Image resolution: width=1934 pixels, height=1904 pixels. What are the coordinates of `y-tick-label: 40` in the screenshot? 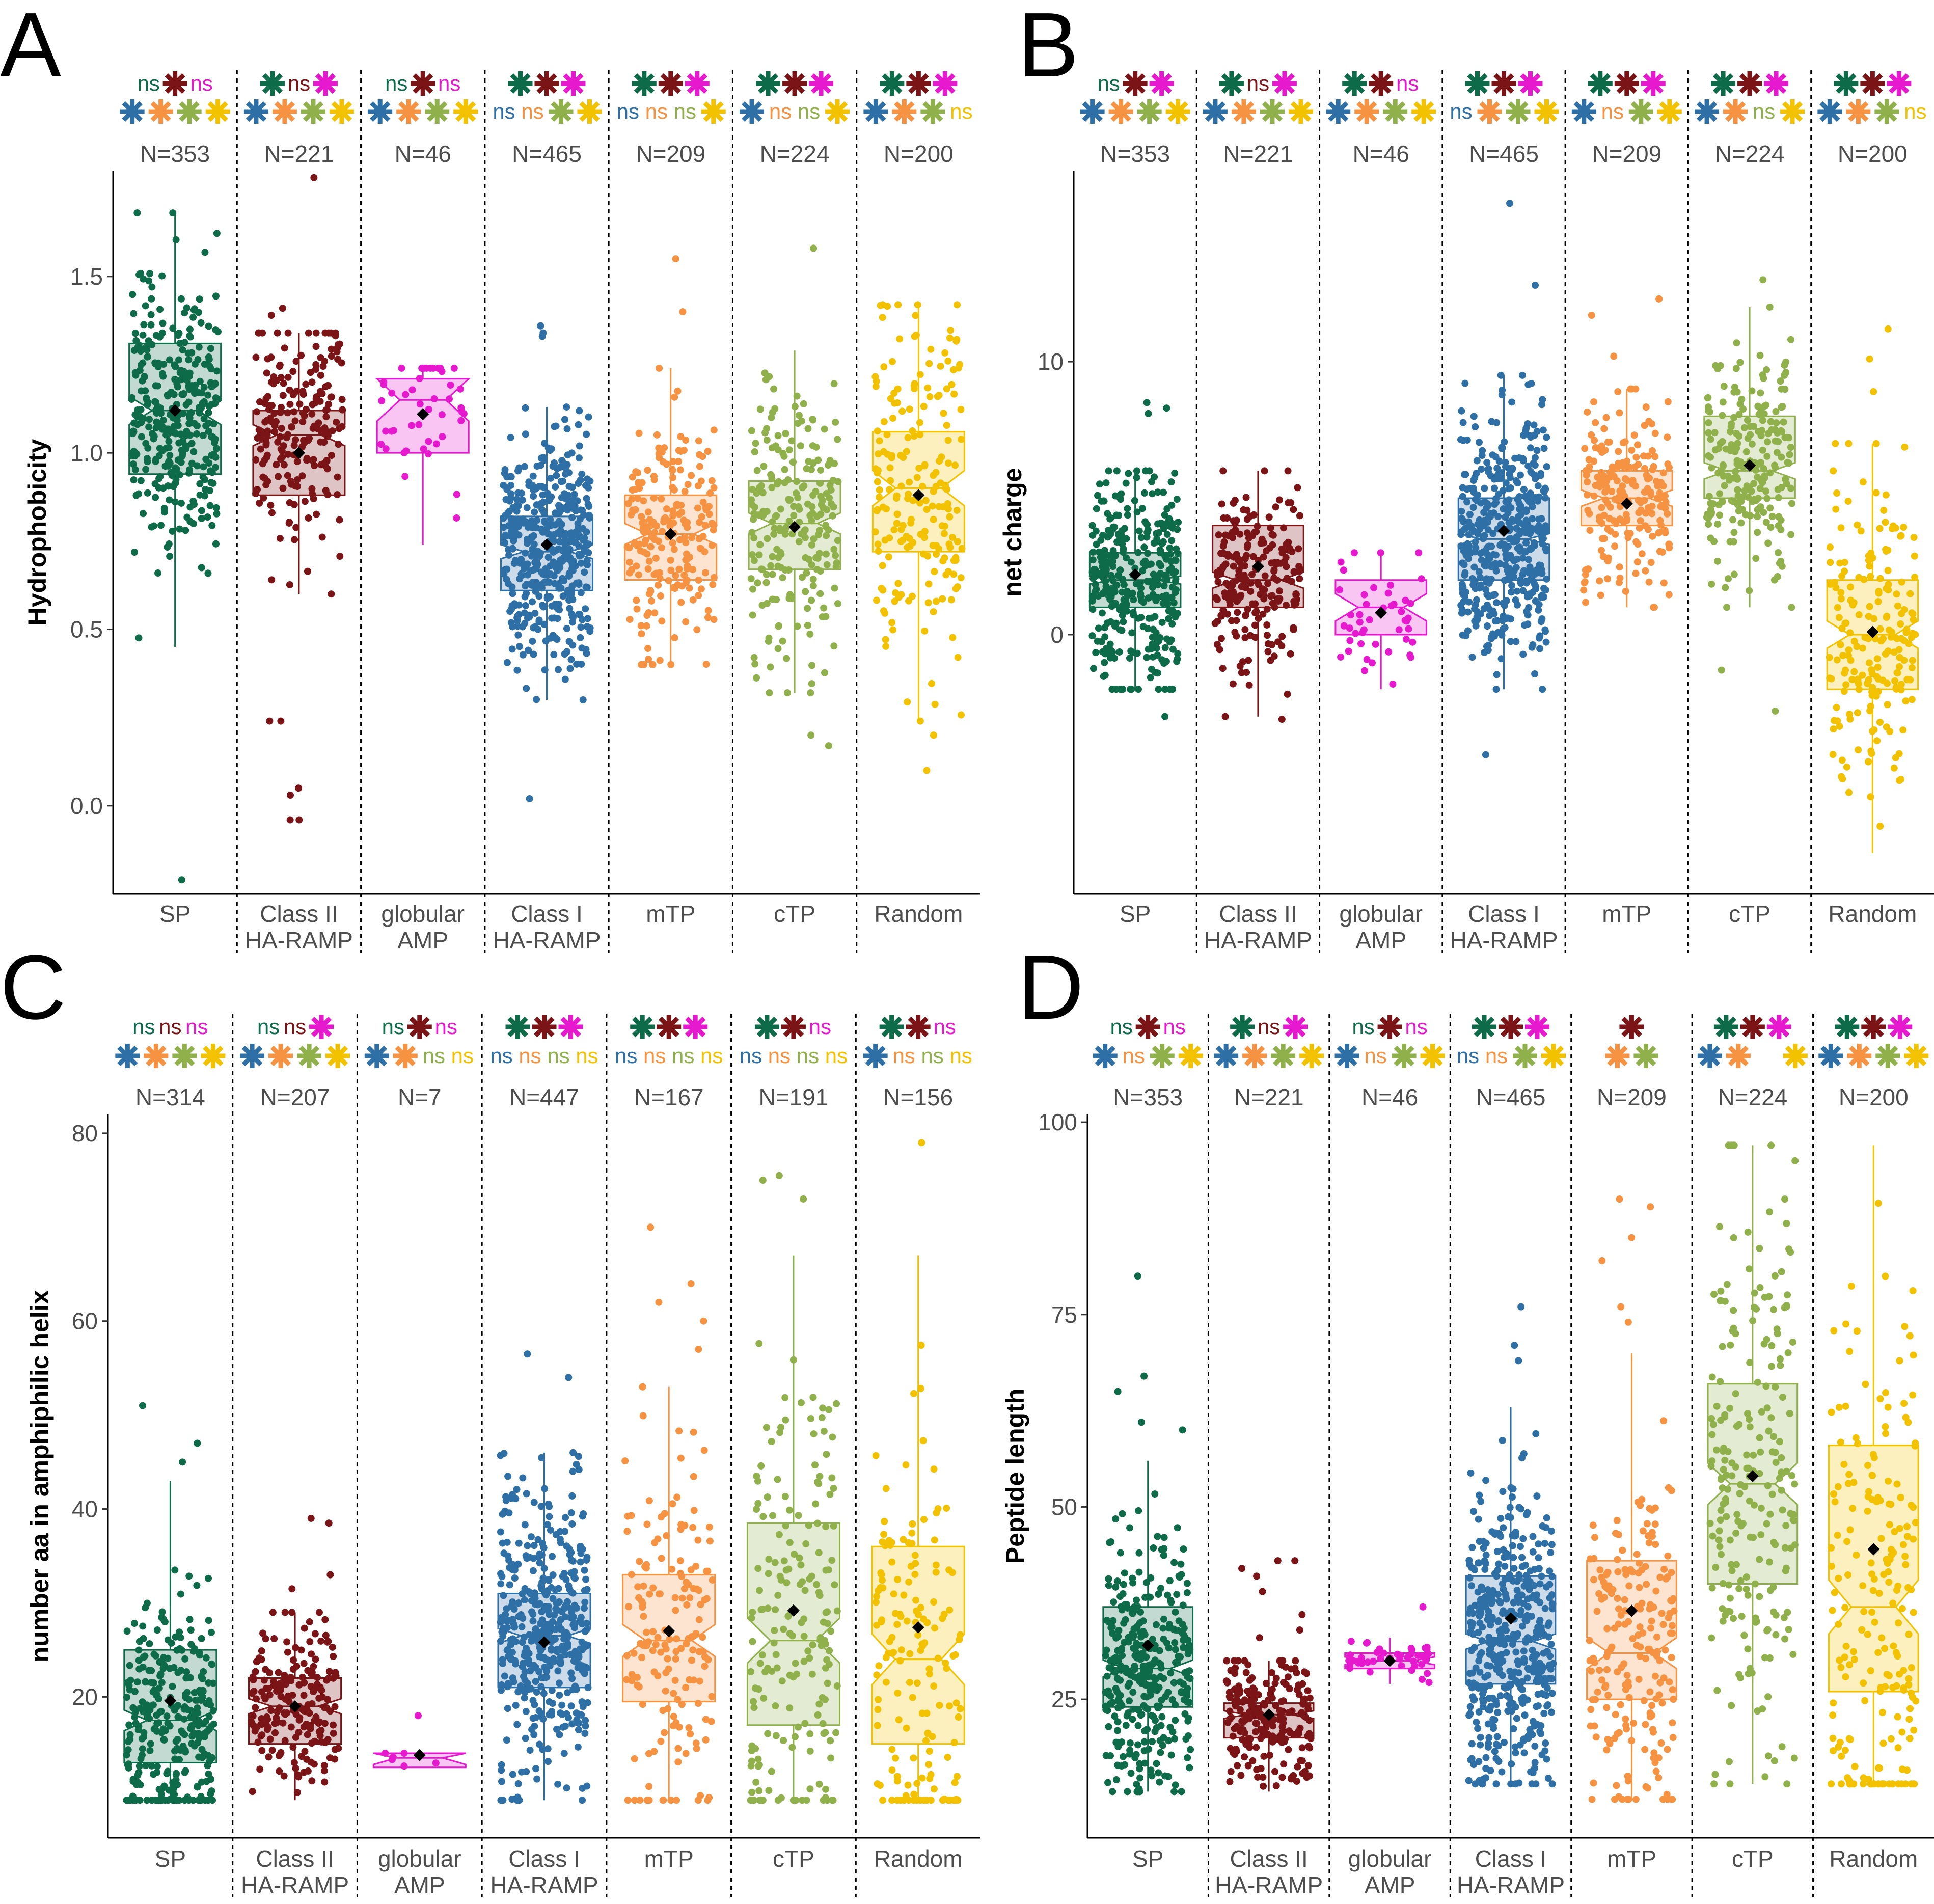 It's located at (85, 1509).